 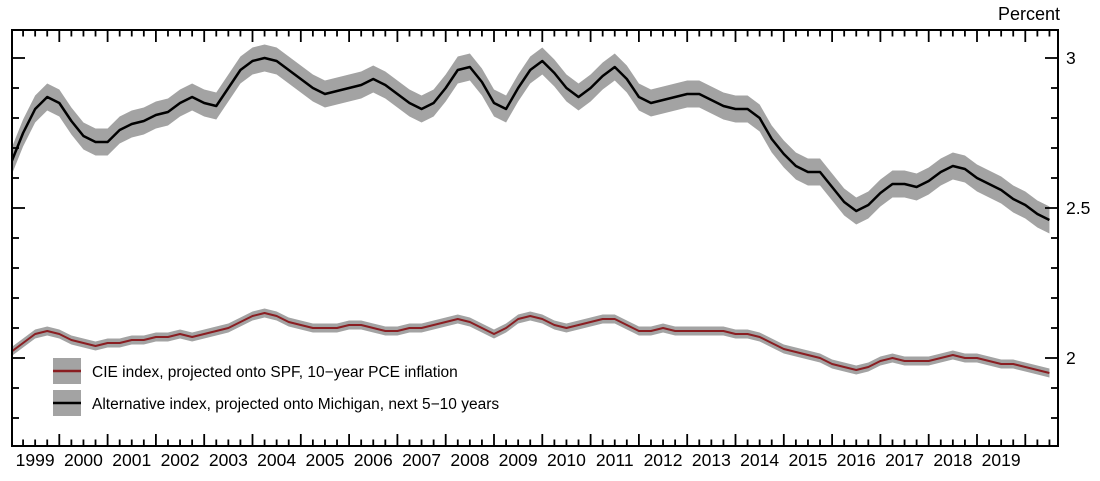 What do you see at coordinates (759, 460) in the screenshot?
I see `x-axis-year-label: 2014` at bounding box center [759, 460].